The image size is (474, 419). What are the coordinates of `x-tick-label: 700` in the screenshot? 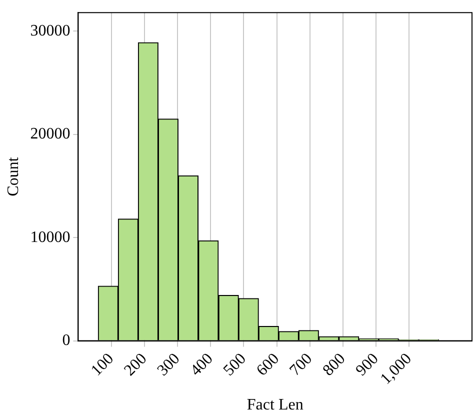 It's located at (301, 365).